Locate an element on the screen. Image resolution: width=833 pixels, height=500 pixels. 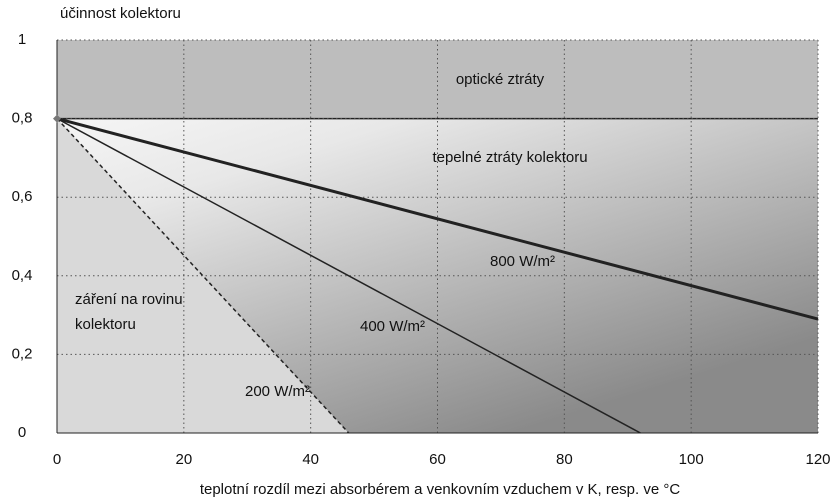
x-tick-label: 120 is located at coordinates (817, 459).